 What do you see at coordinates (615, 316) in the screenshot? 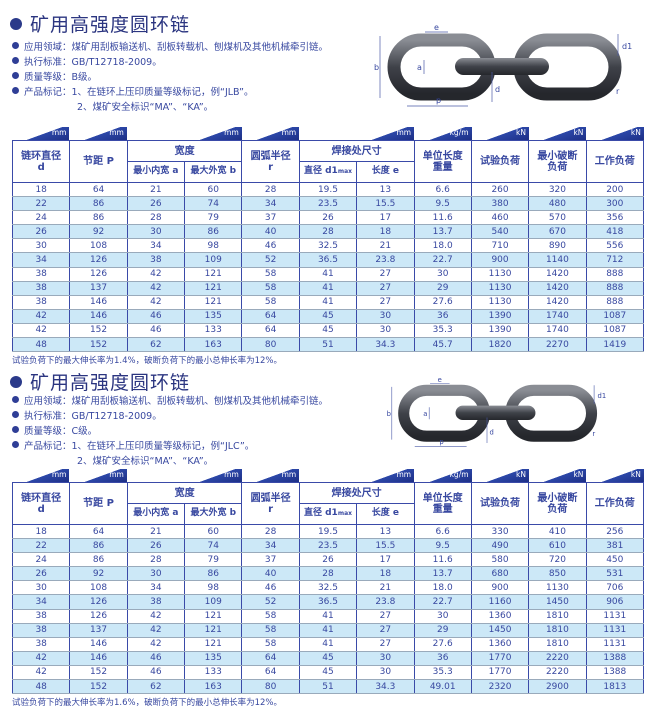
I see `table-cell: 1087` at bounding box center [615, 316].